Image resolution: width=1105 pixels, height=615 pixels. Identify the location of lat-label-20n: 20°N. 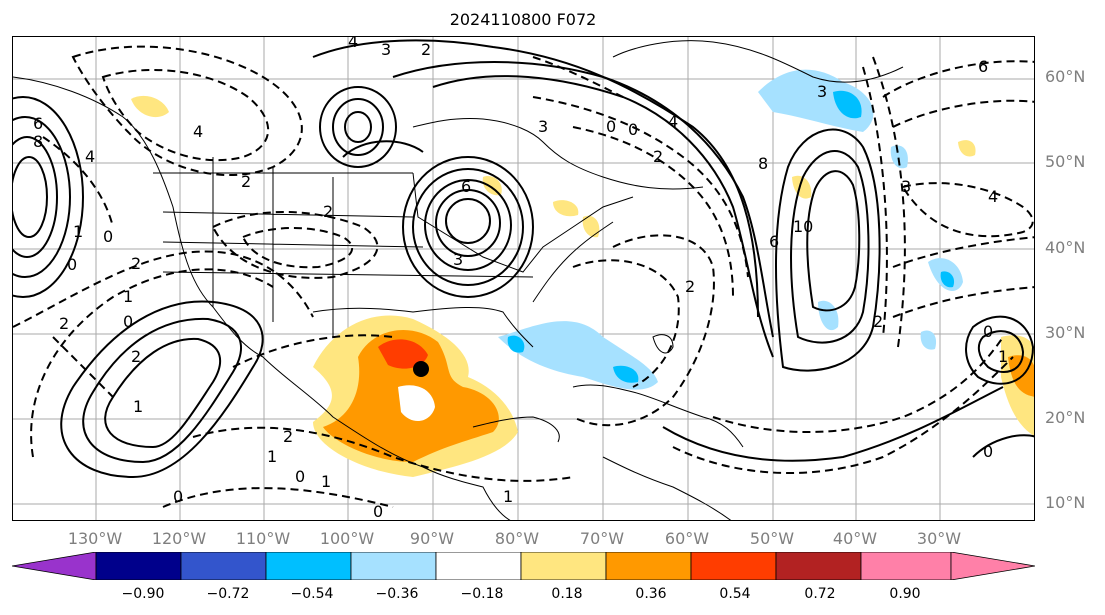
(1065, 417).